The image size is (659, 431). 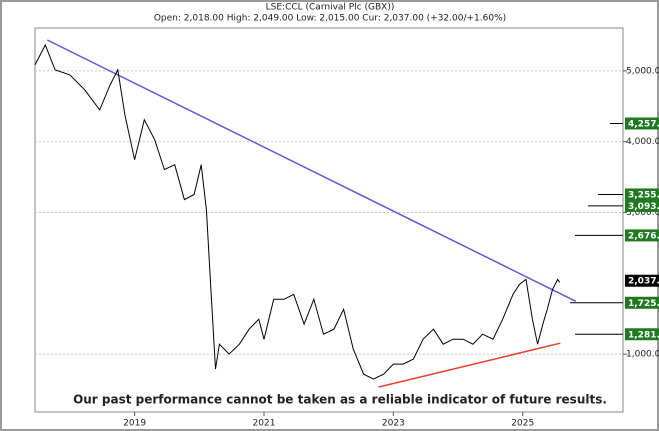 What do you see at coordinates (330, 8) in the screenshot?
I see `chart-title: LSE:CCL (Carnival Plc (GBX))` at bounding box center [330, 8].